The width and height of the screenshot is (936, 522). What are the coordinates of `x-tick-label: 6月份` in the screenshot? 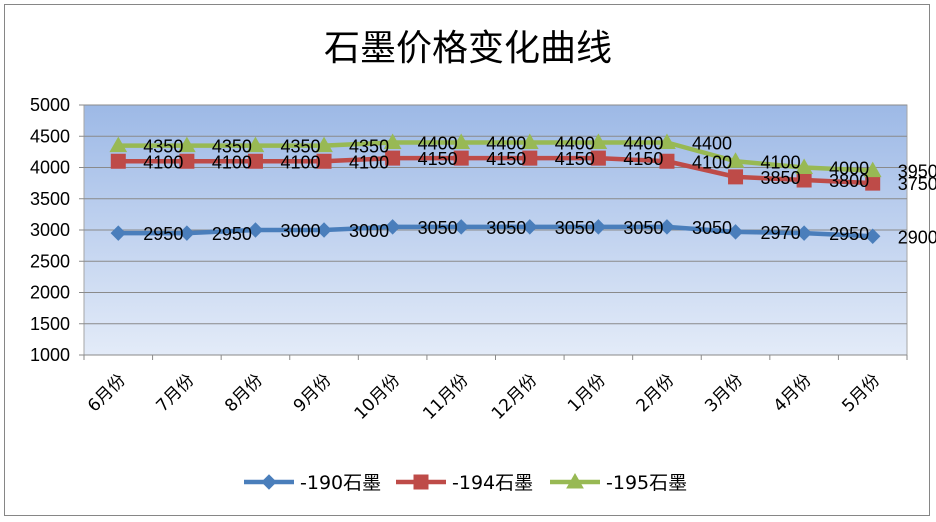 It's located at (107, 393).